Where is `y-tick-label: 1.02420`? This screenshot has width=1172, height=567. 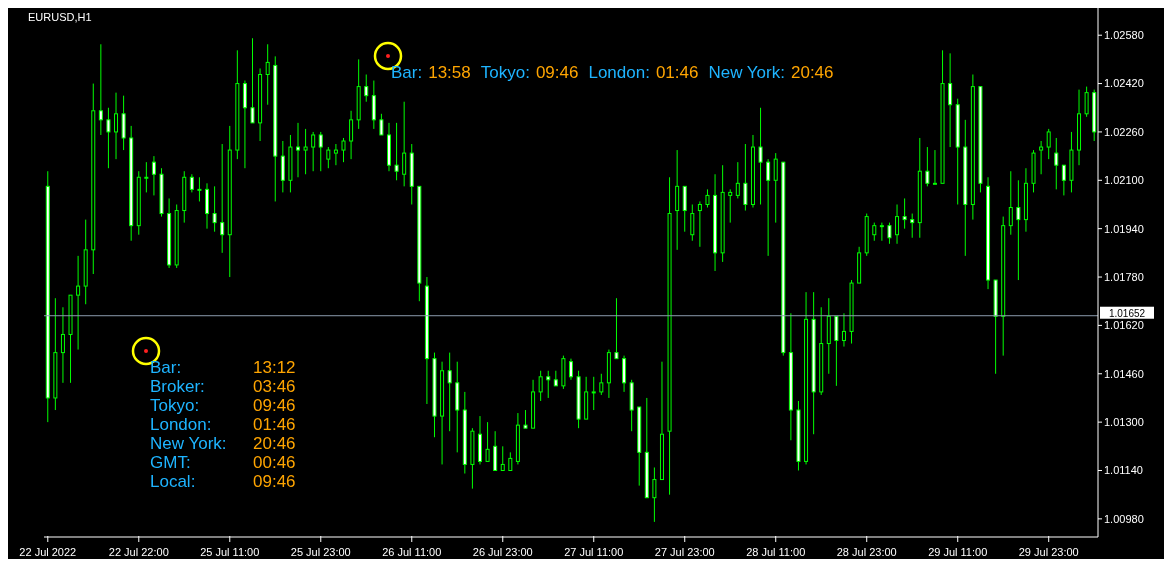 y-tick-label: 1.02420 is located at coordinates (1124, 83).